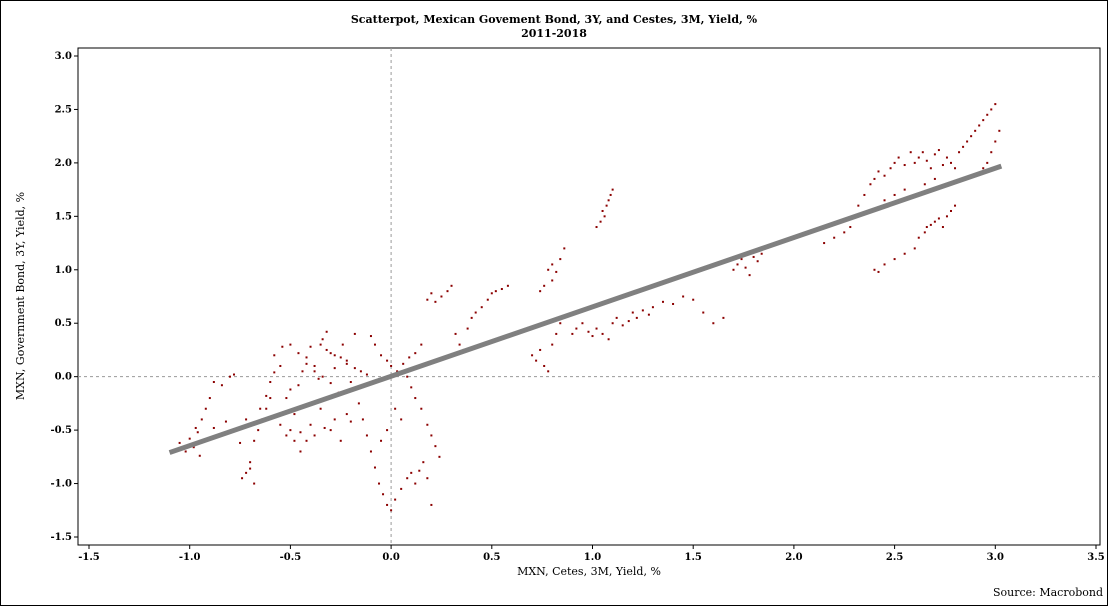 The height and width of the screenshot is (606, 1108). I want to click on x-tick-label: 0.0, so click(390, 557).